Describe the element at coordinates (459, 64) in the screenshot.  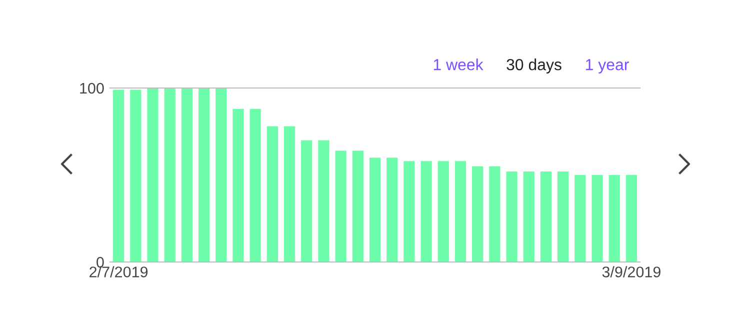
I see `text: 1 week` at that location.